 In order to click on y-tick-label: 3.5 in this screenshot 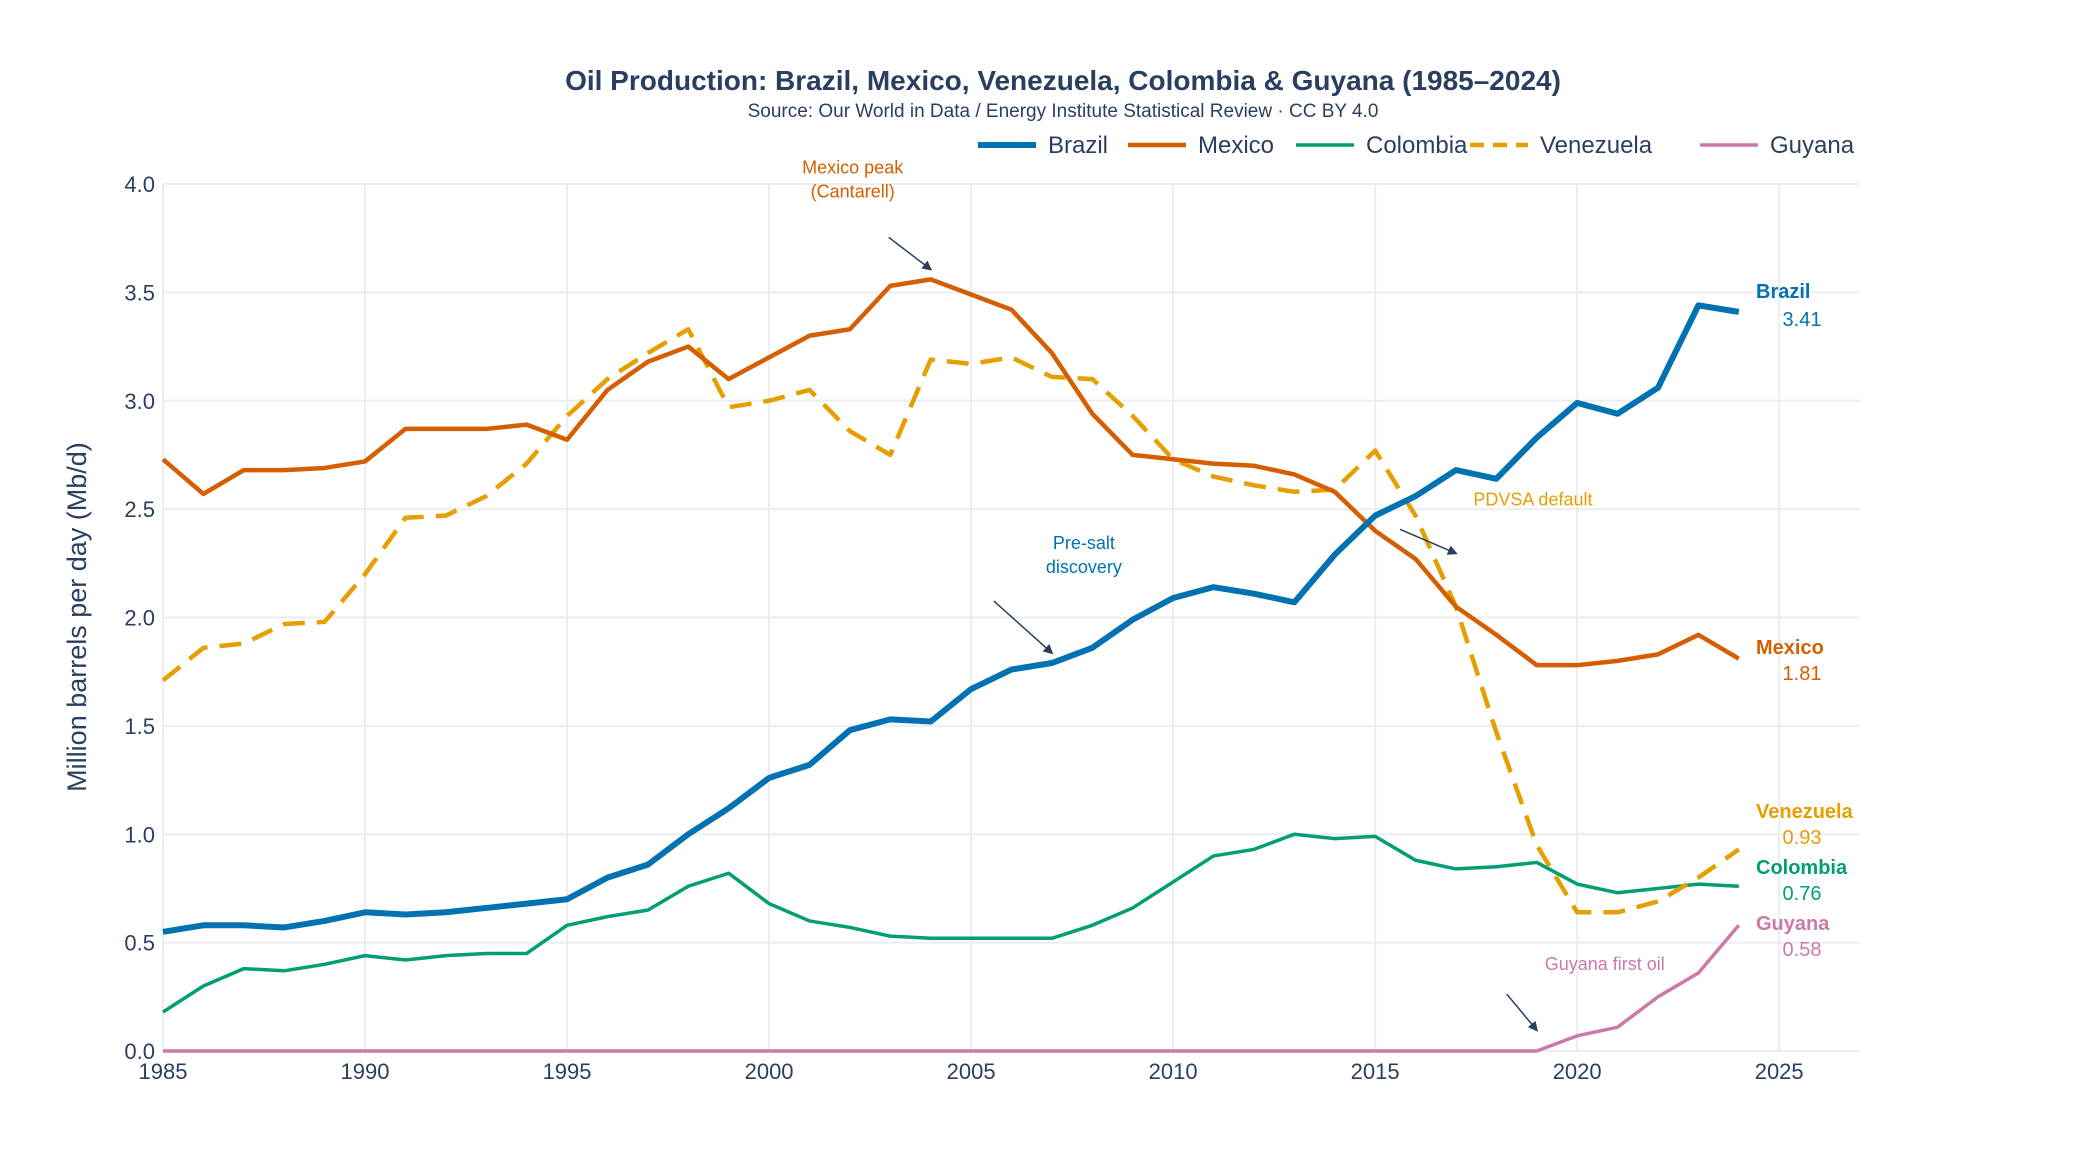, I will do `click(139, 292)`.